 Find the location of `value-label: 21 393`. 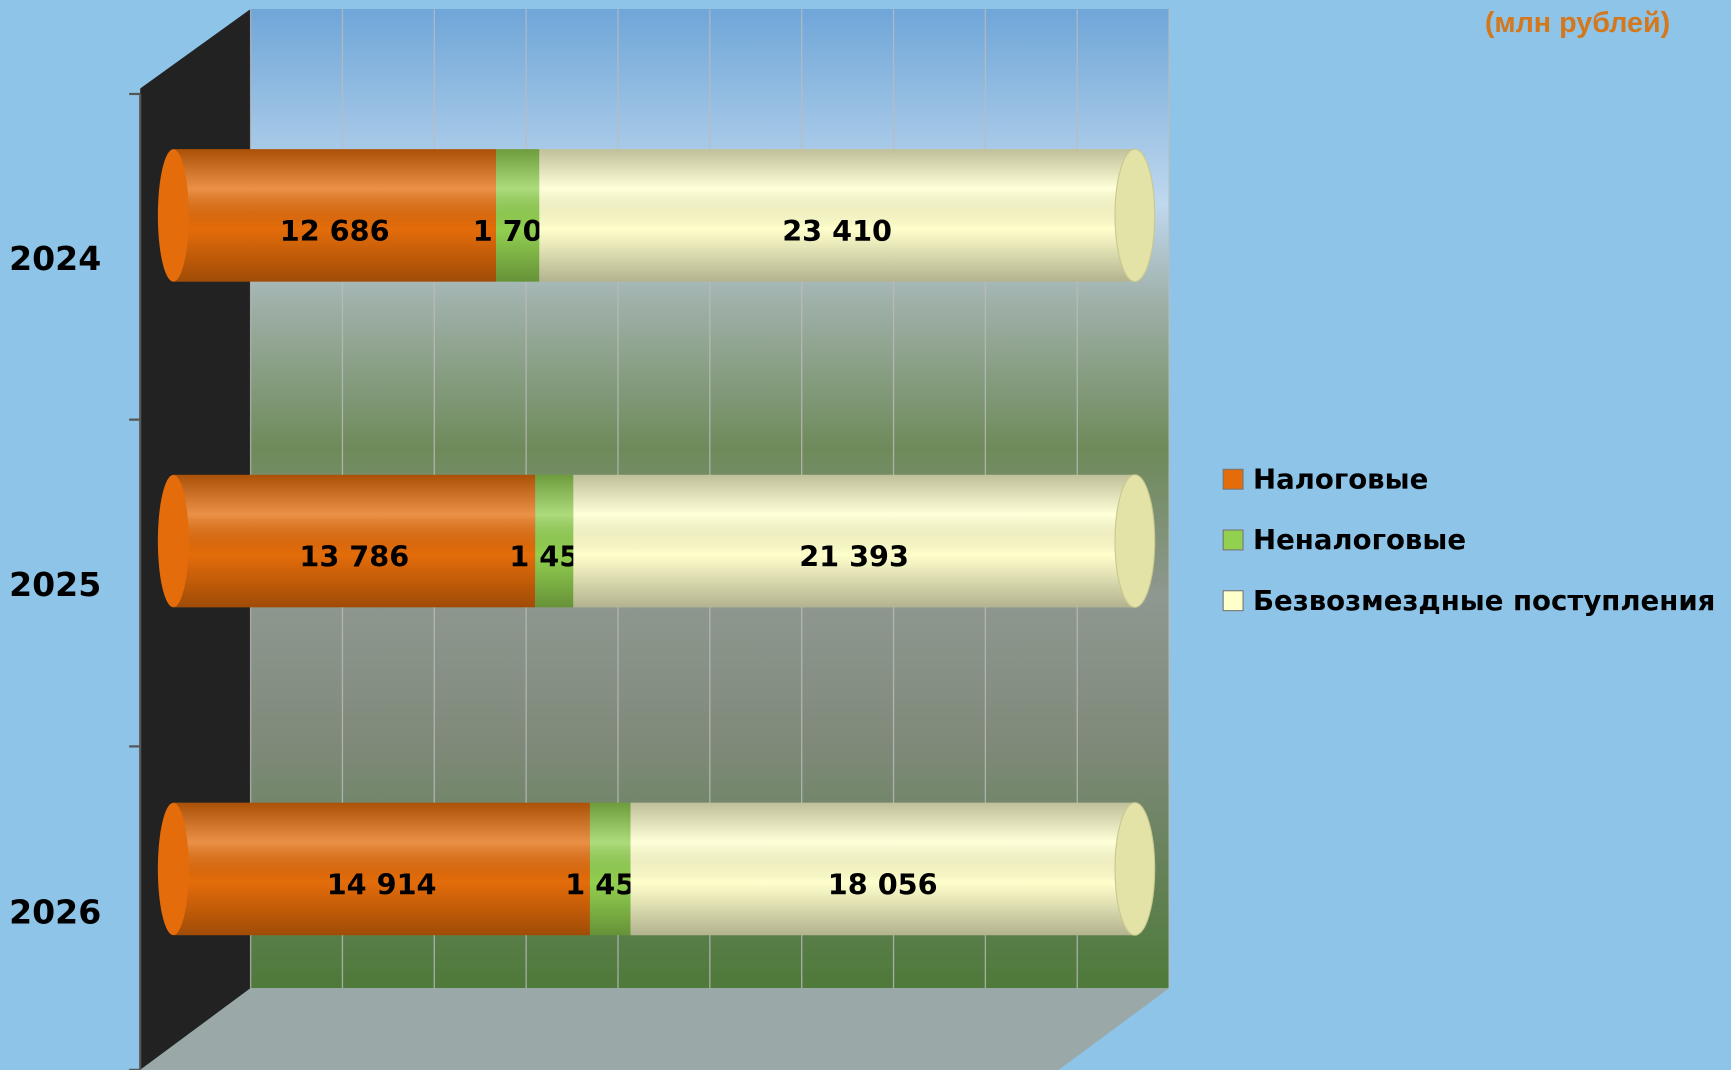

value-label: 21 393 is located at coordinates (854, 557).